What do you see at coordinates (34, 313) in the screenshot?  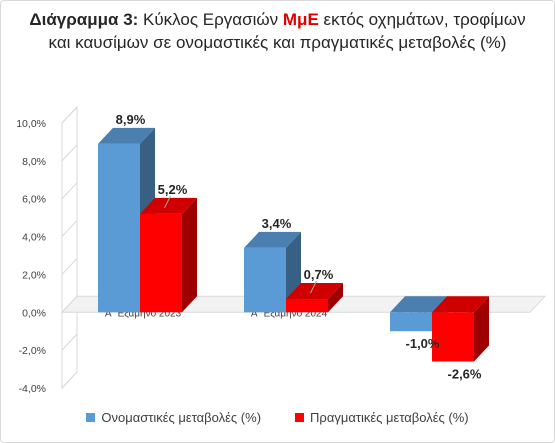 I see `y-tick-label: 0,0%` at bounding box center [34, 313].